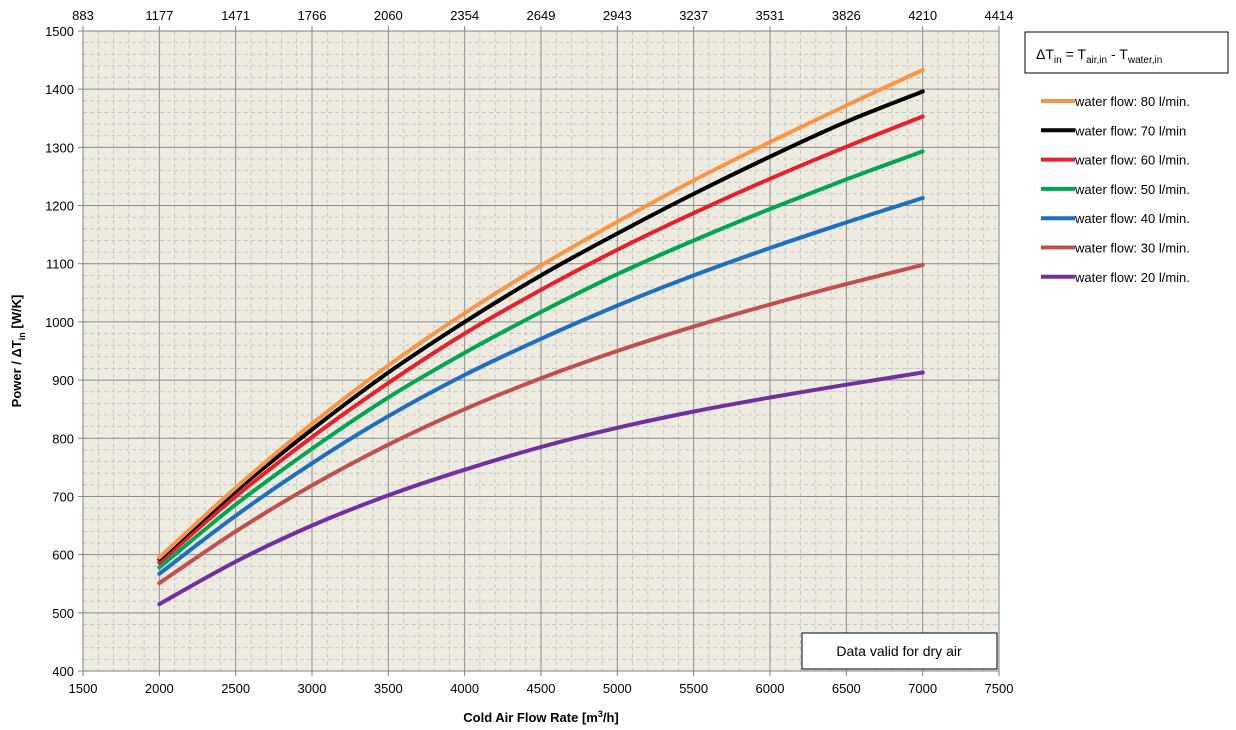 The width and height of the screenshot is (1236, 730). What do you see at coordinates (83, 15) in the screenshot?
I see `top-tick-label: 883` at bounding box center [83, 15].